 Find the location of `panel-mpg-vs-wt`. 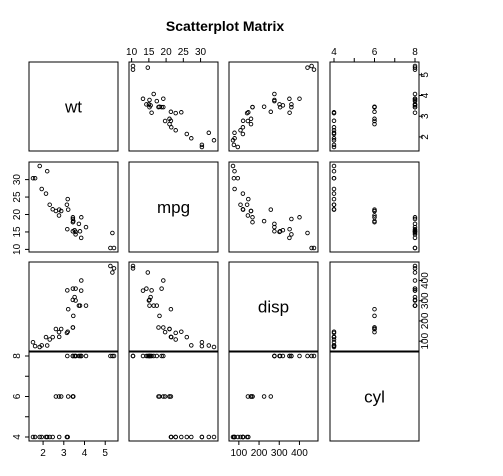

panel-mpg-vs-wt is located at coordinates (73, 207).